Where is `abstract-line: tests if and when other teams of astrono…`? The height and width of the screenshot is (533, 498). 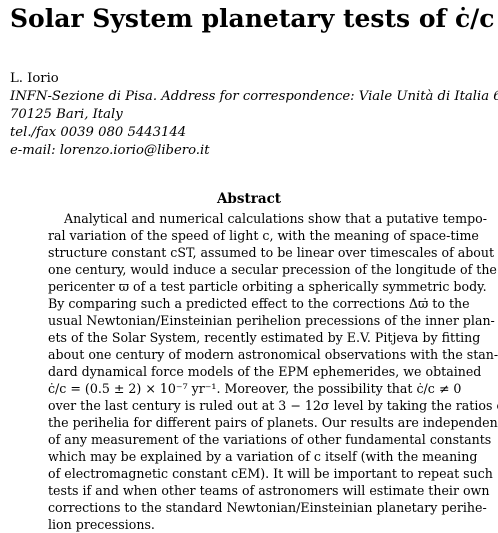 abstract-line: tests if and when other teams of astrono… is located at coordinates (269, 491).